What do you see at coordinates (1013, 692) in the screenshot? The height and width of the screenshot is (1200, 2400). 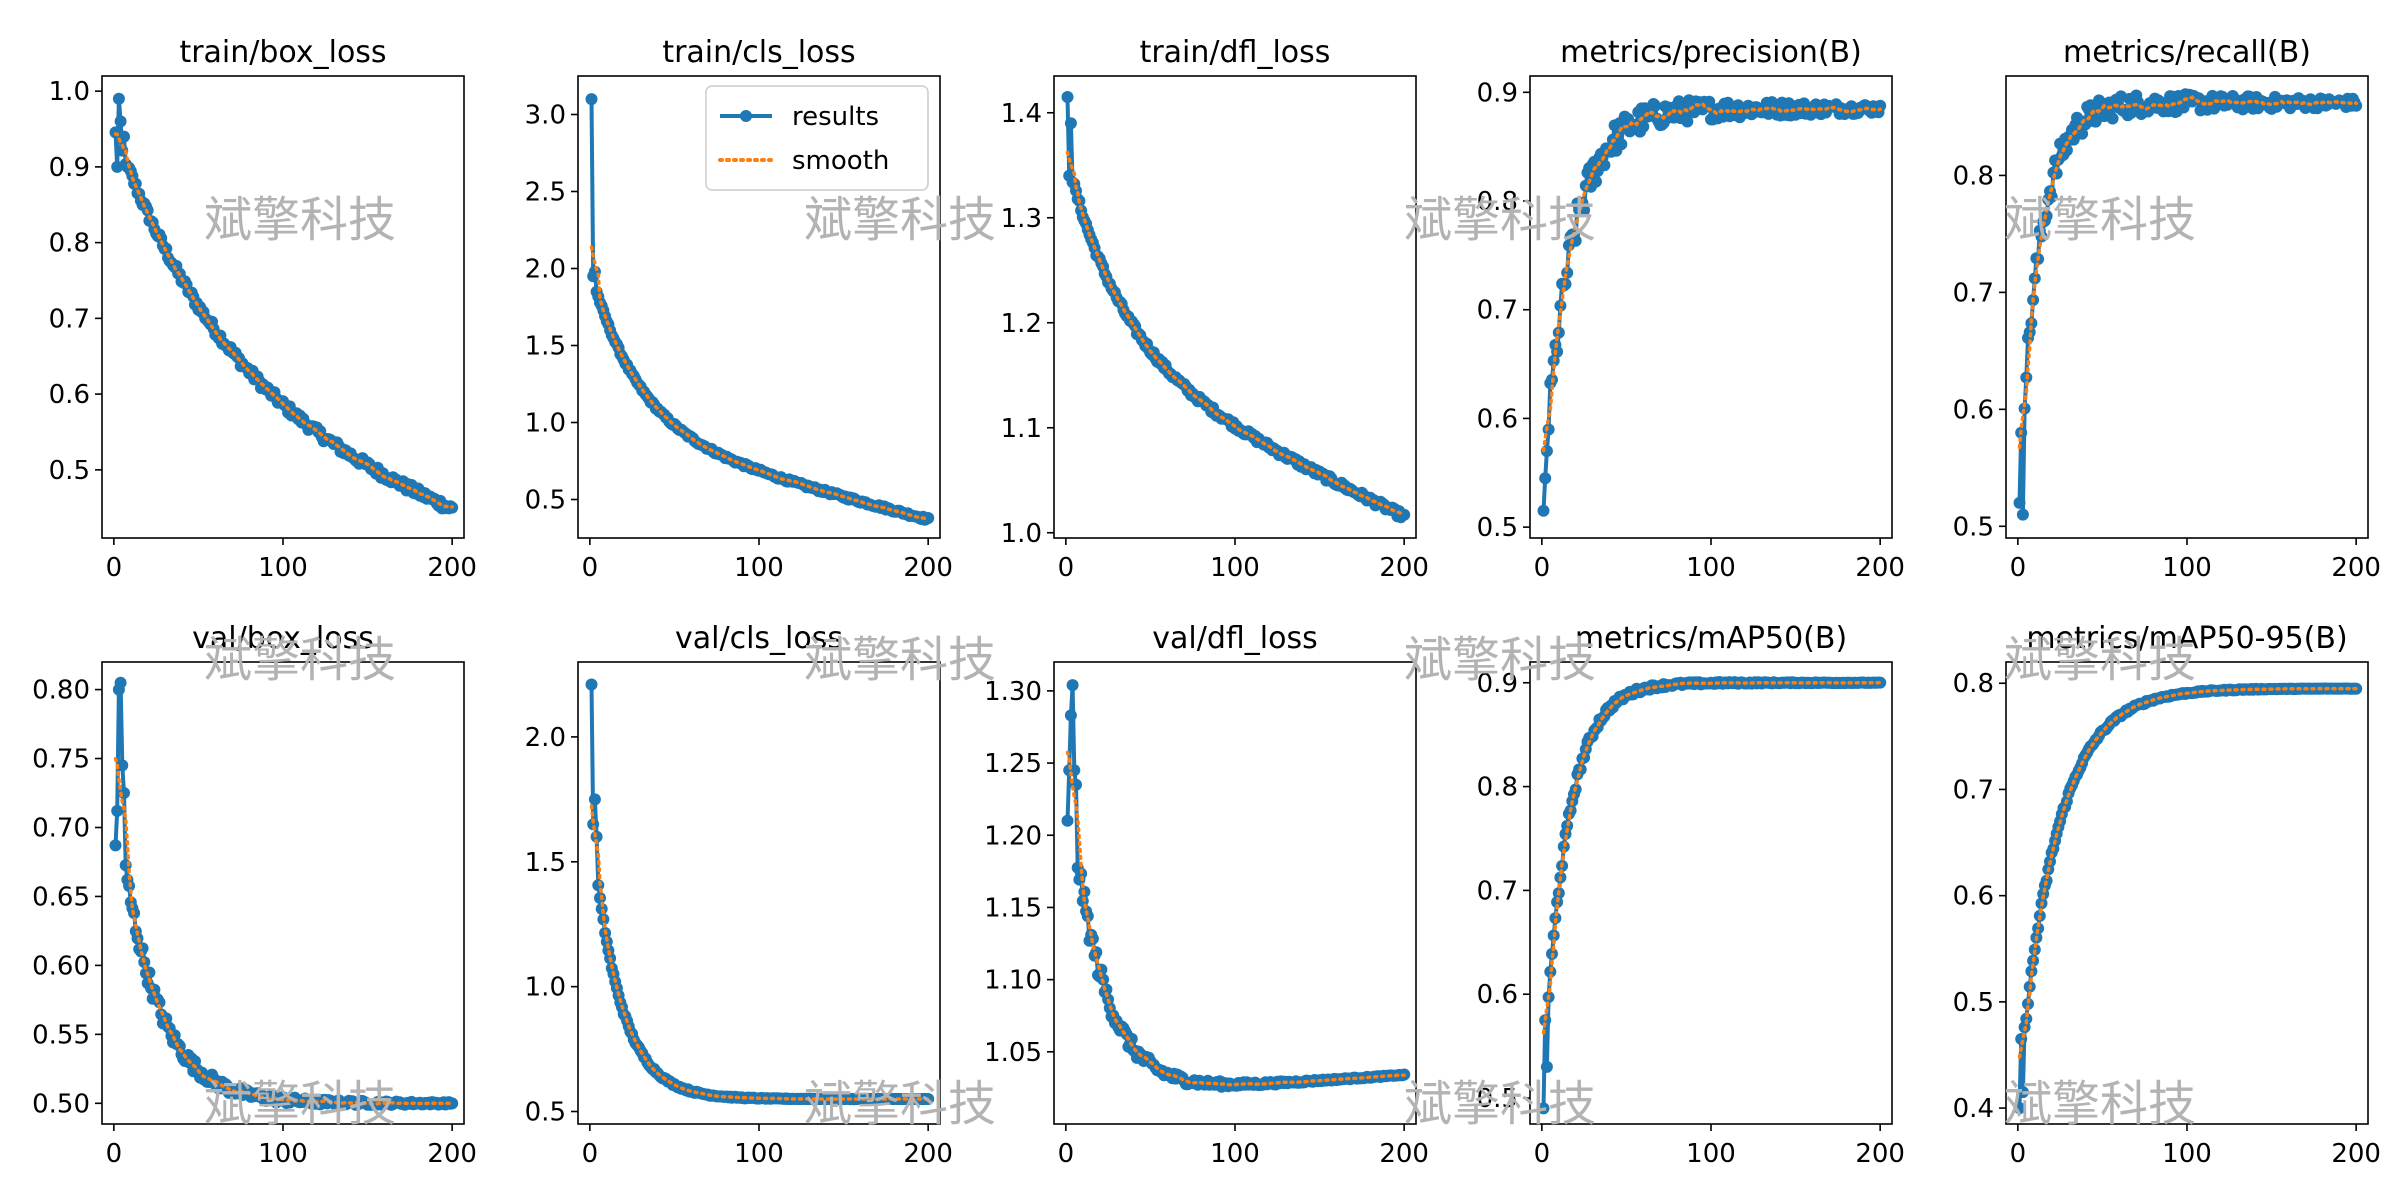 I see `y-tick-label: 1.30` at bounding box center [1013, 692].